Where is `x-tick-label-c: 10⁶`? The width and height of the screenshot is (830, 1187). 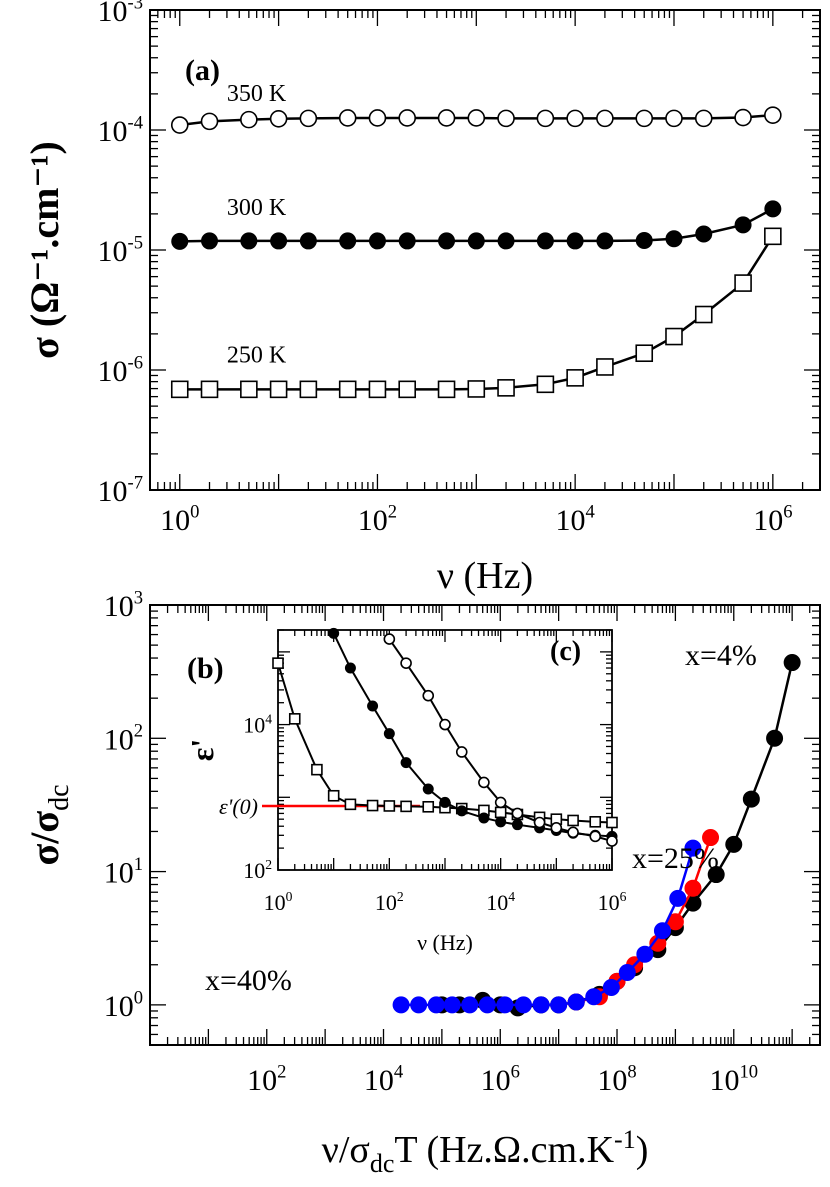
x-tick-label-c: 10⁶ is located at coordinates (612, 902).